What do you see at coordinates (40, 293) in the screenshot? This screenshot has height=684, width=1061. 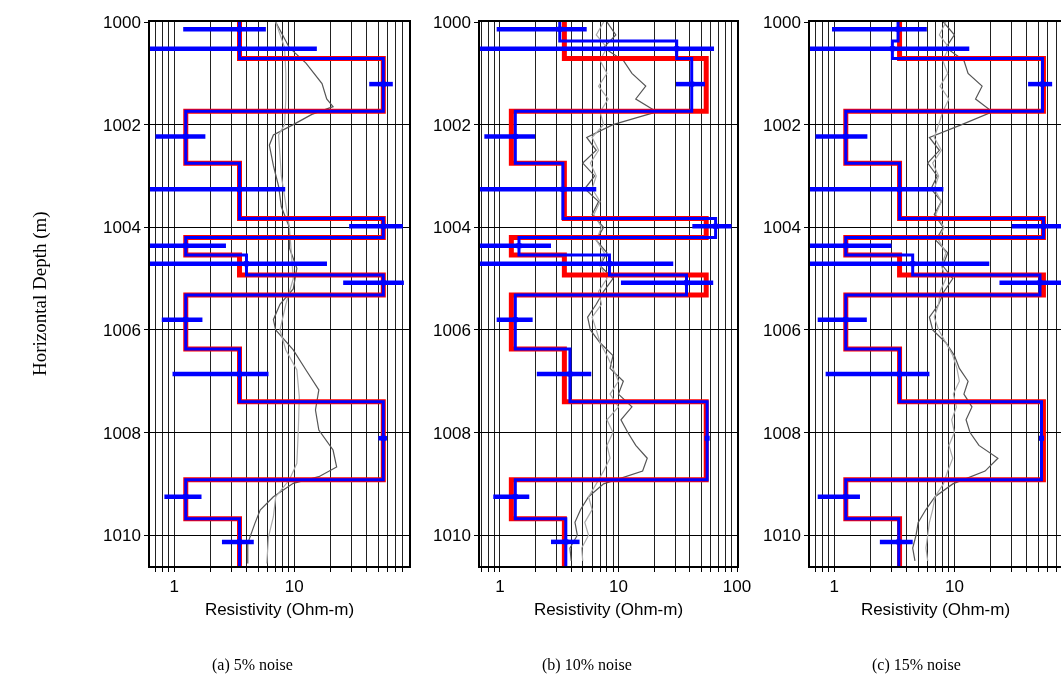 I see `y-axis-title: Horizontal Depth (m)` at bounding box center [40, 293].